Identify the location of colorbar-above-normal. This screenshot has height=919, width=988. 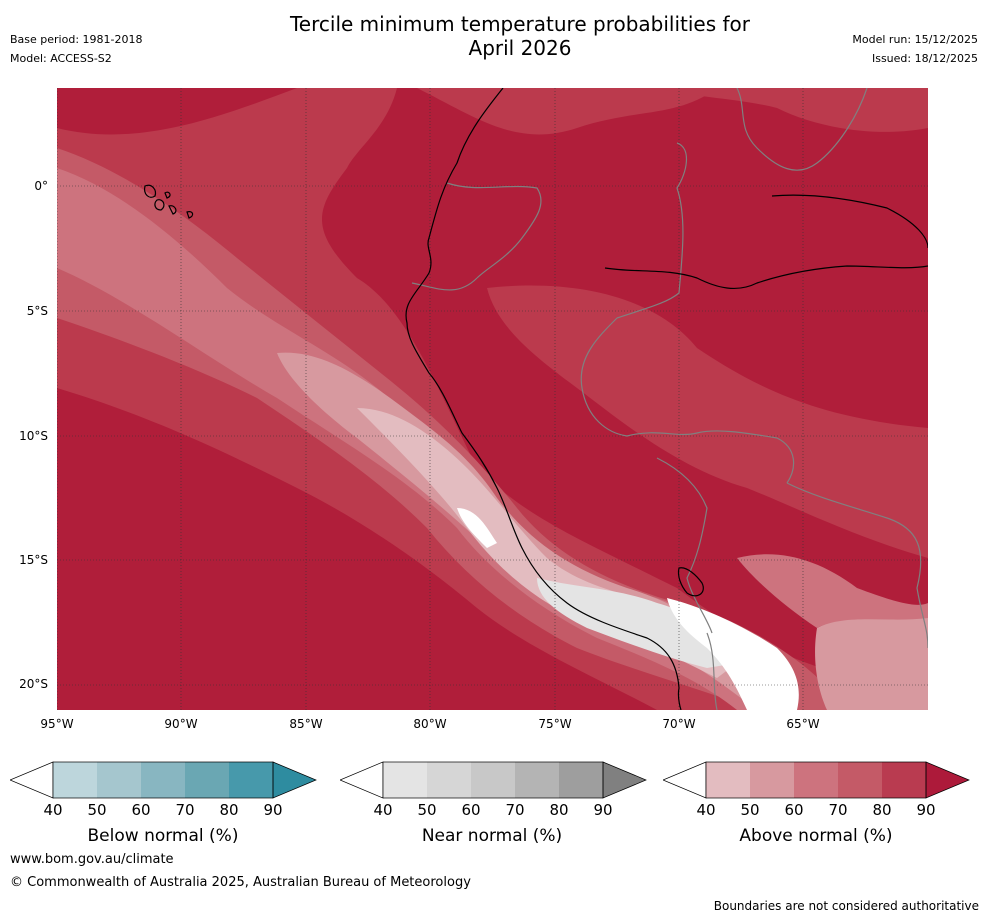
(817, 780).